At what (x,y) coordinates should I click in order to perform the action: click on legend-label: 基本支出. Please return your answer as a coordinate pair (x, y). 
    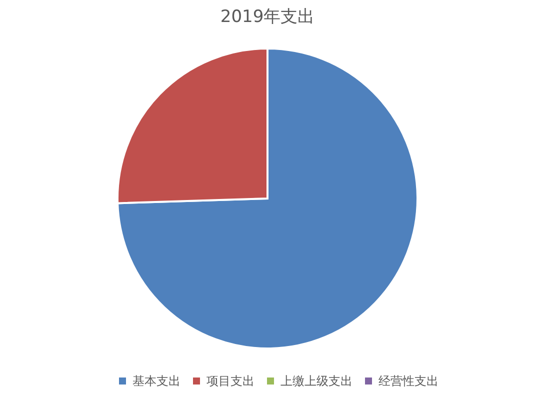
    Looking at the image, I should click on (156, 381).